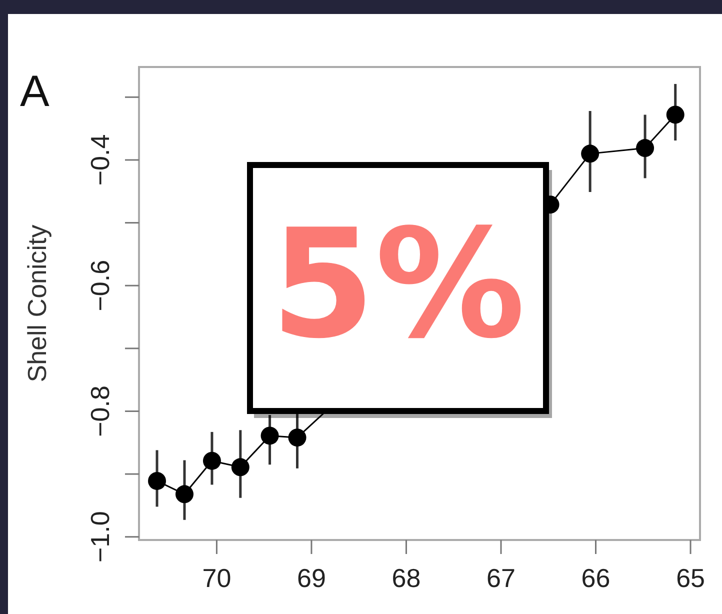 This screenshot has height=614, width=722. Describe the element at coordinates (217, 578) in the screenshot. I see `x-tick-label: 70` at that location.